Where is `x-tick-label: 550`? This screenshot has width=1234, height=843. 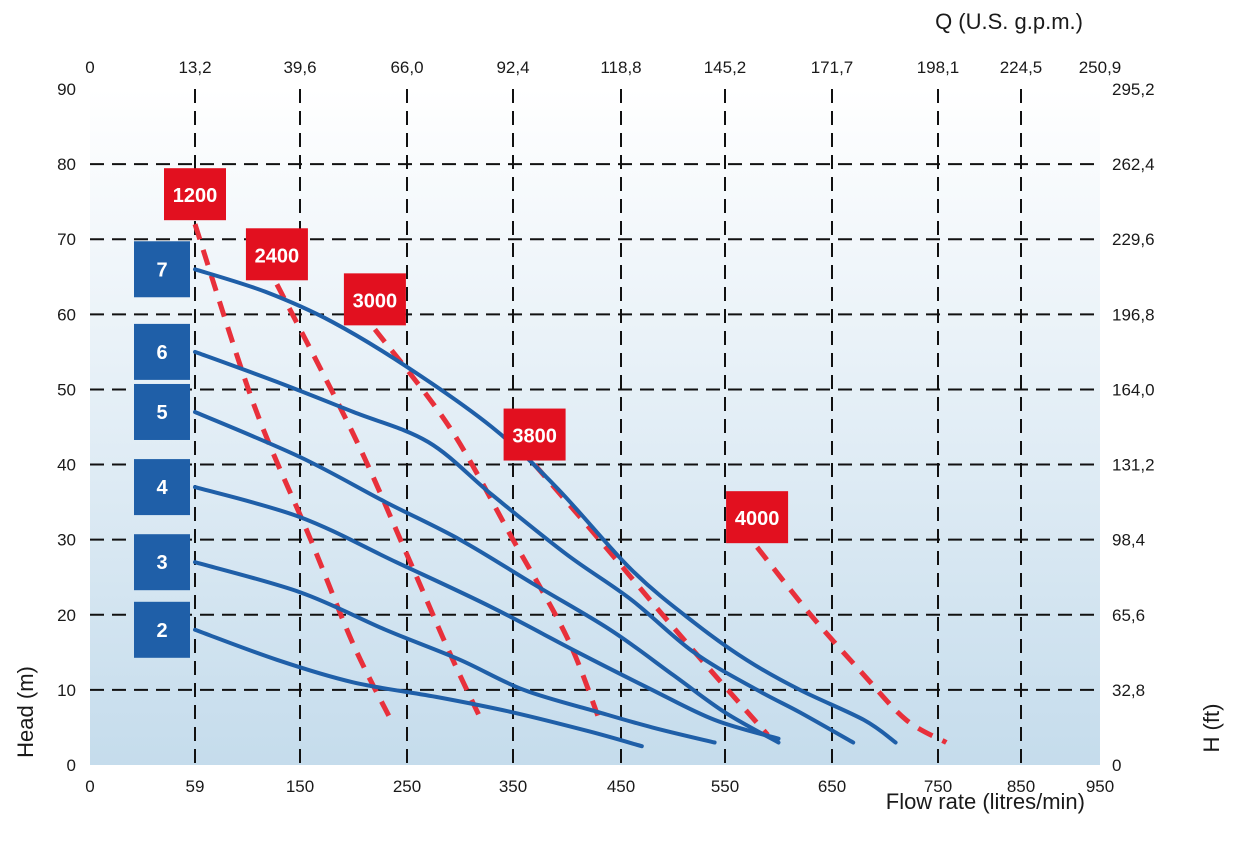
x-tick-label: 550 is located at coordinates (725, 786).